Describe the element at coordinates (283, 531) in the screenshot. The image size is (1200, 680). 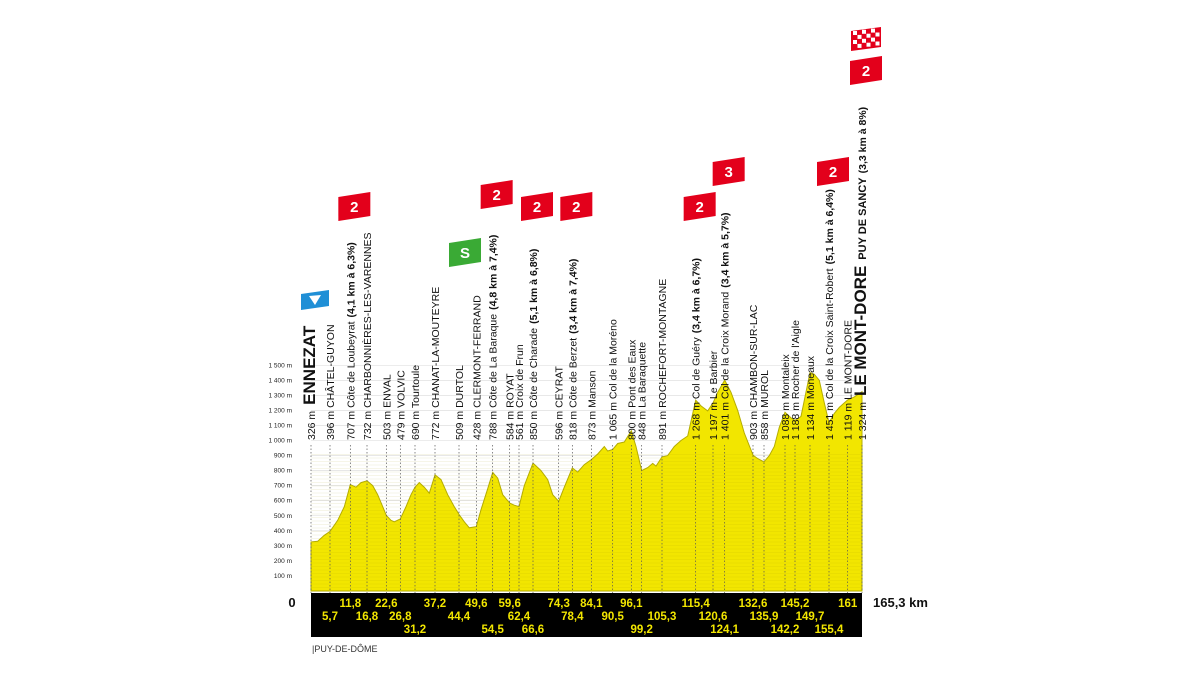
I see `y-tick-label: 400 m` at that location.